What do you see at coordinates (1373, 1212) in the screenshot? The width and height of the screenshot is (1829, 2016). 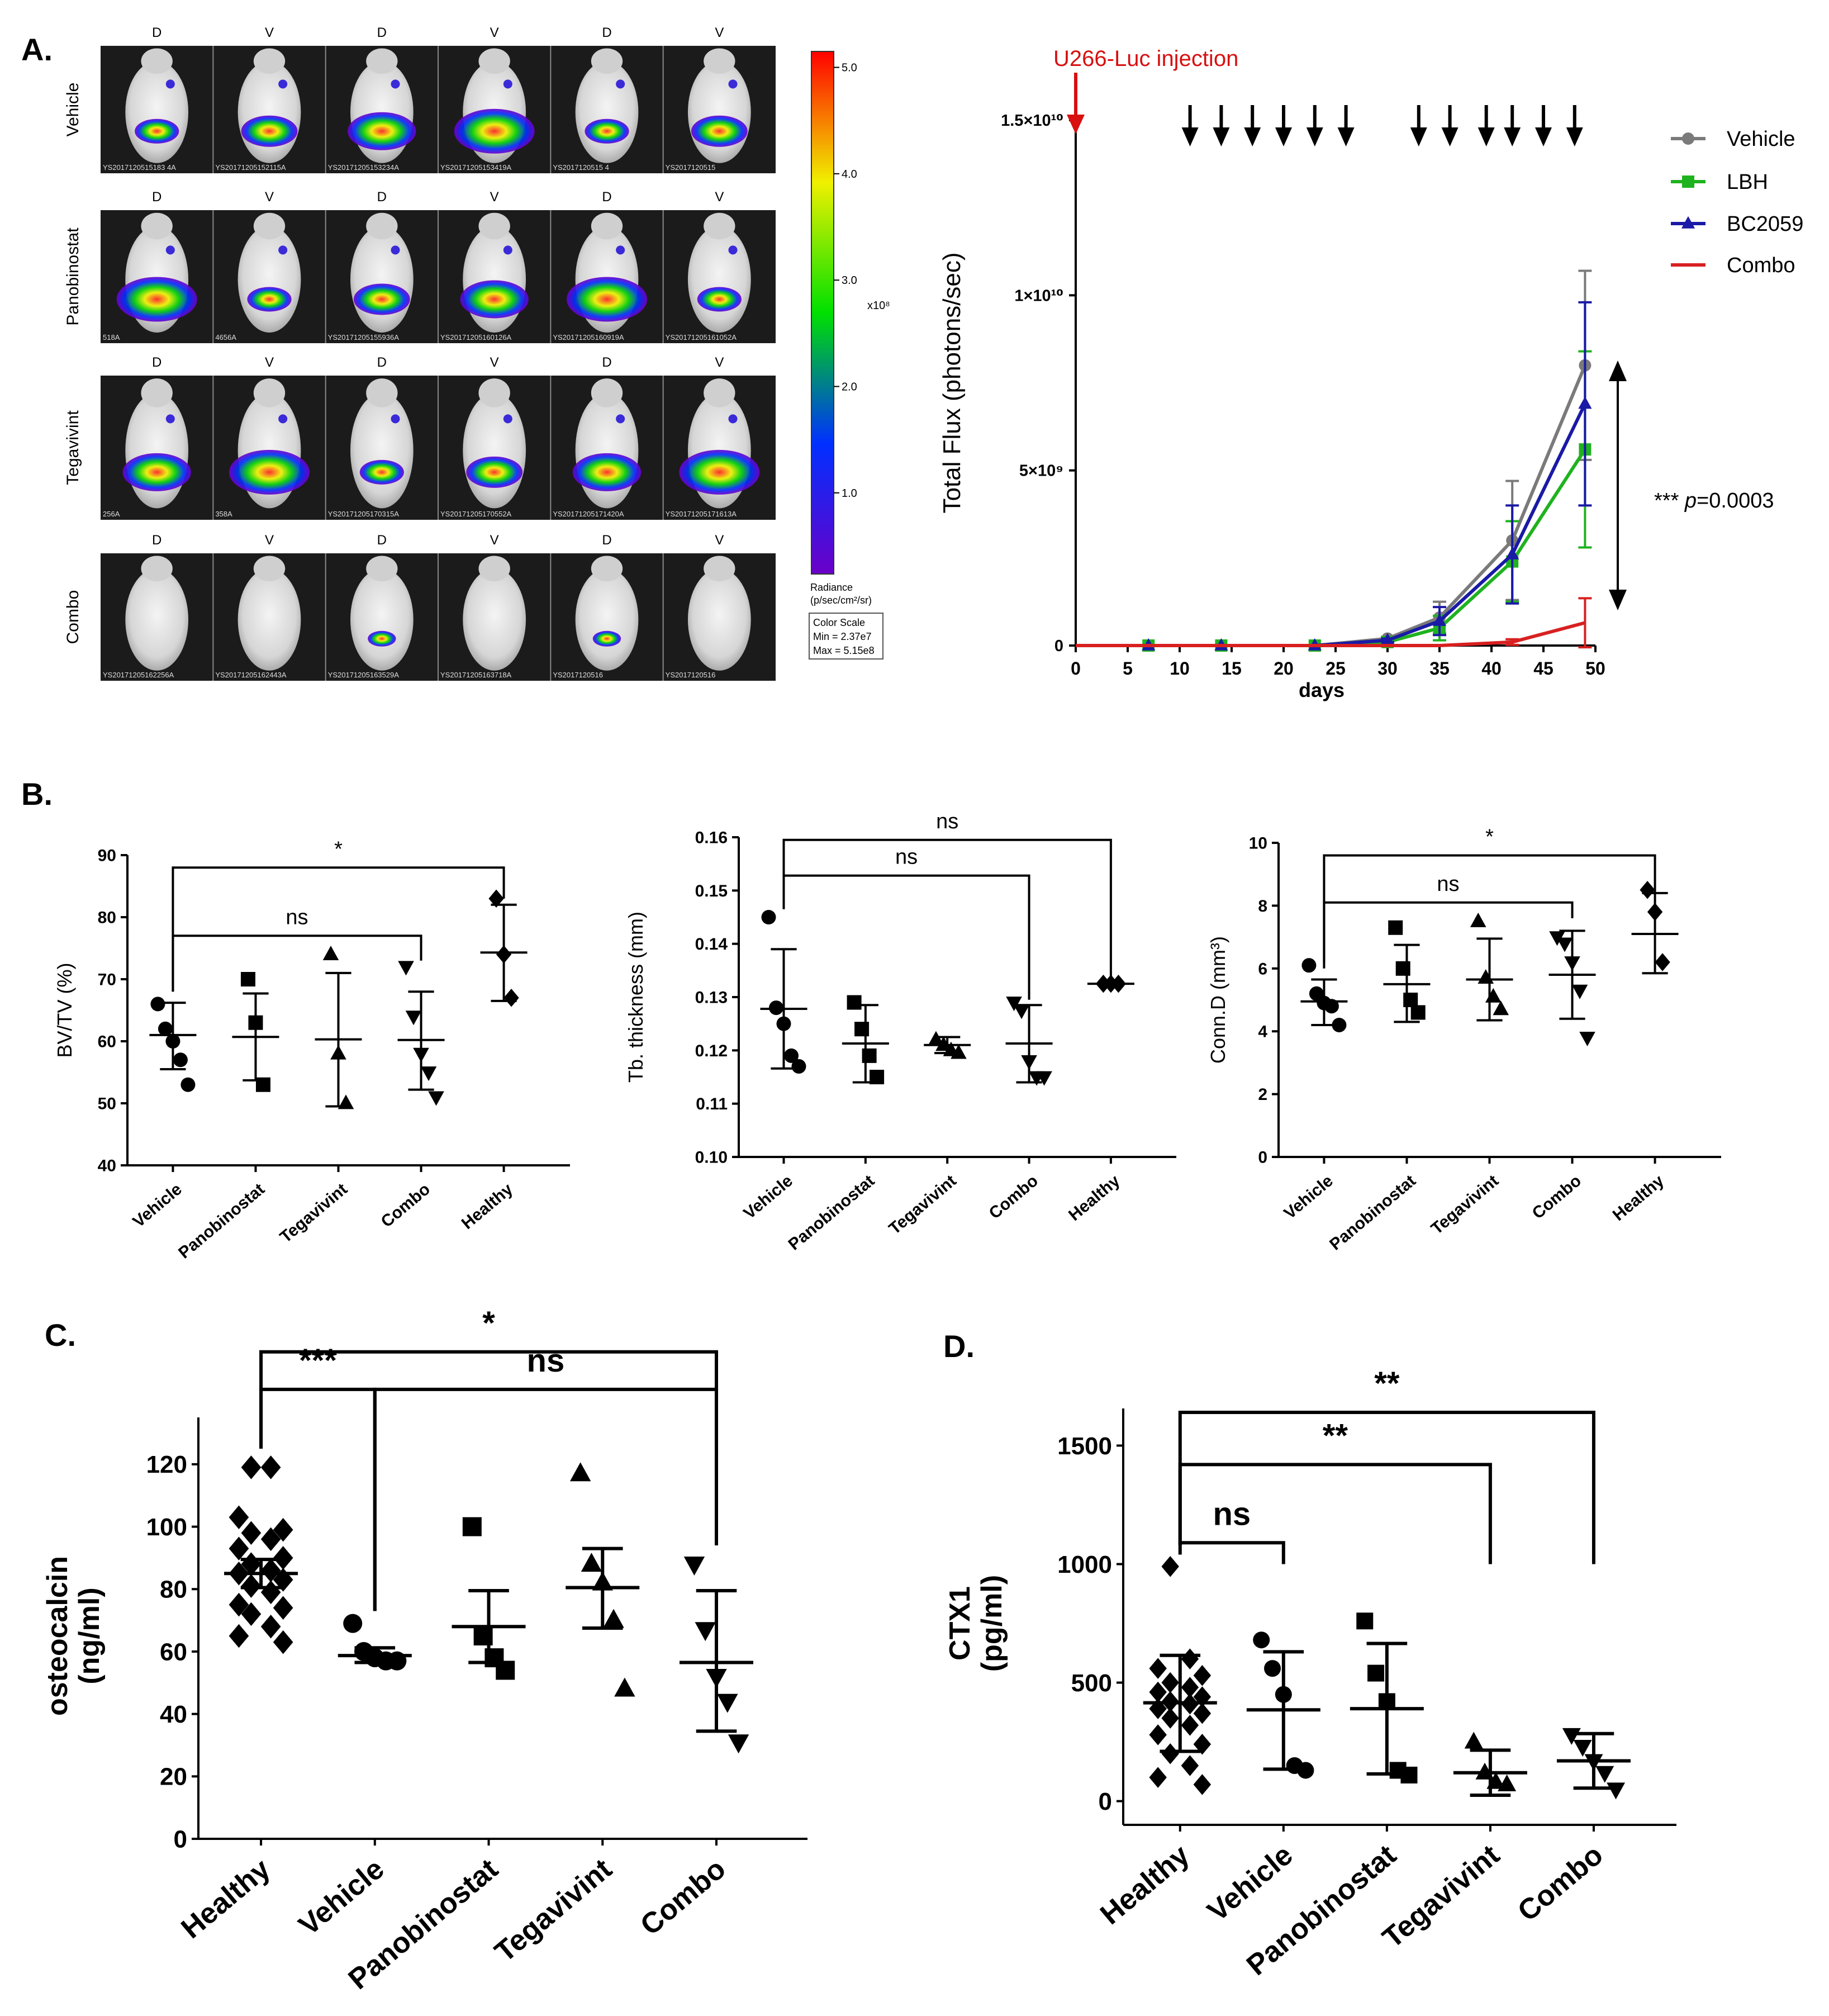 I see `category-label-panobinostat: Panobinostat` at bounding box center [1373, 1212].